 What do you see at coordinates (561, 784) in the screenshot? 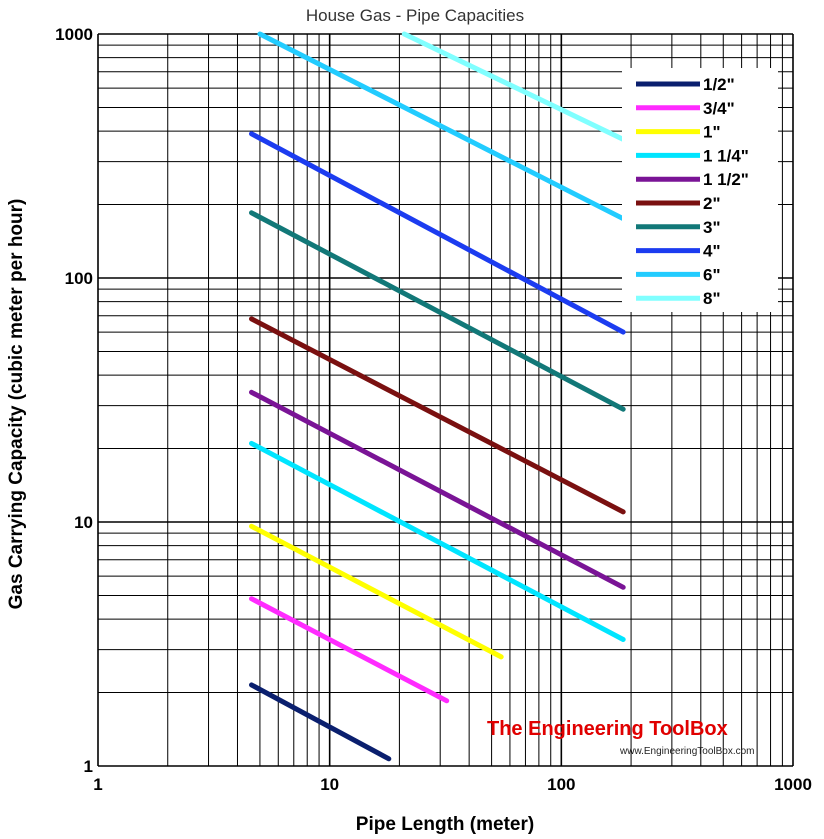
I see `x-tick-label: 100` at bounding box center [561, 784].